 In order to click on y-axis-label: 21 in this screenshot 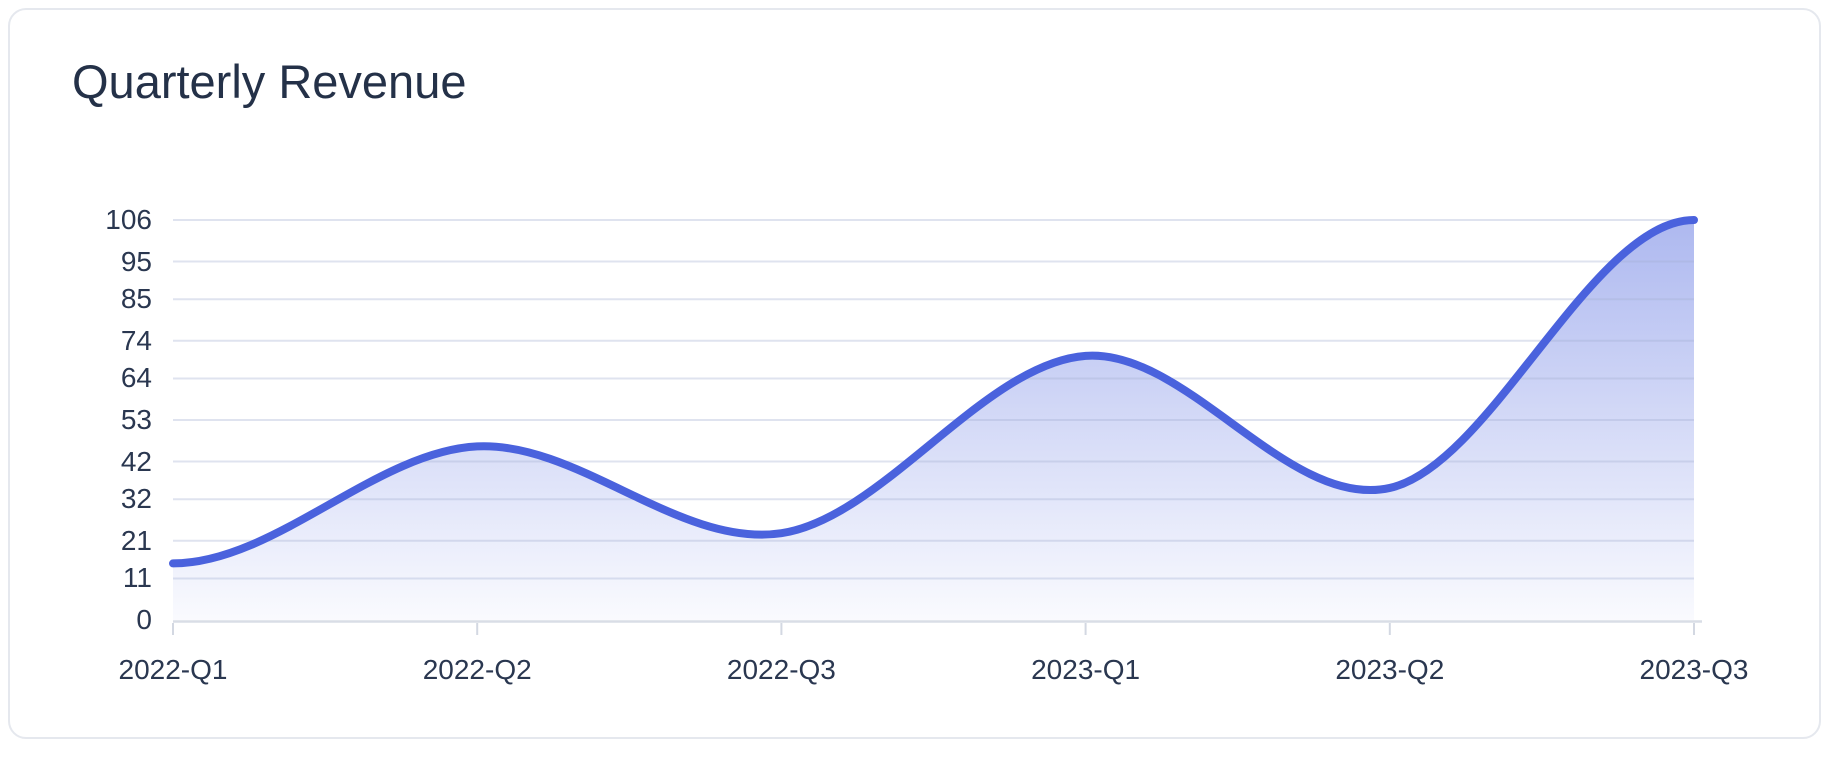, I will do `click(136, 540)`.